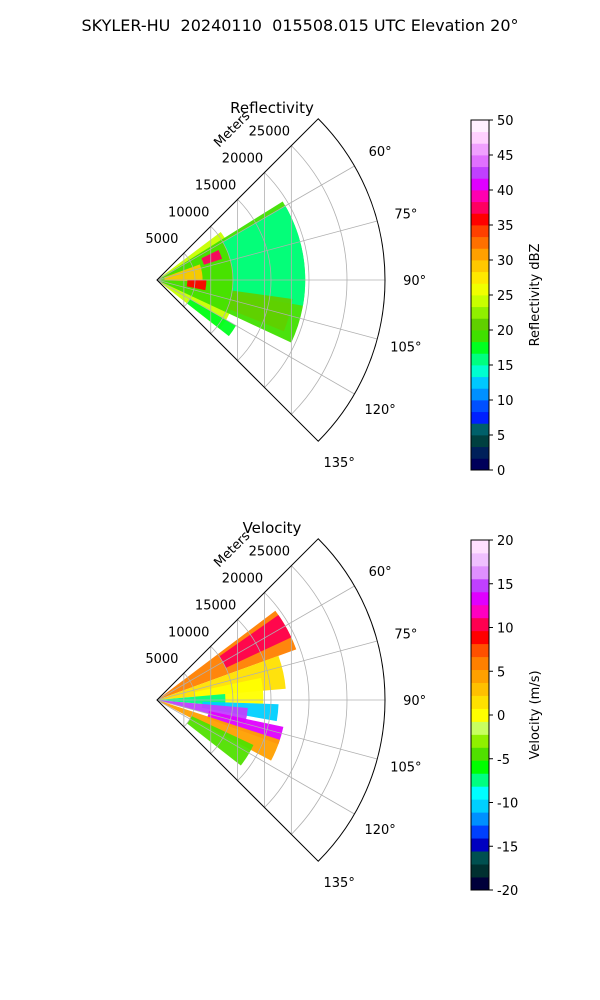 The width and height of the screenshot is (600, 1000). I want to click on colorbar-tick-label: 35, so click(505, 226).